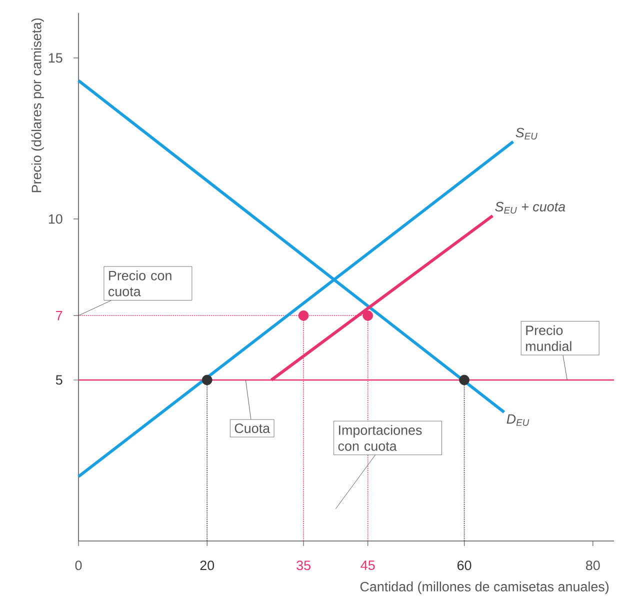 This screenshot has width=620, height=604. What do you see at coordinates (303, 565) in the screenshot?
I see `x-tick-label: 35` at bounding box center [303, 565].